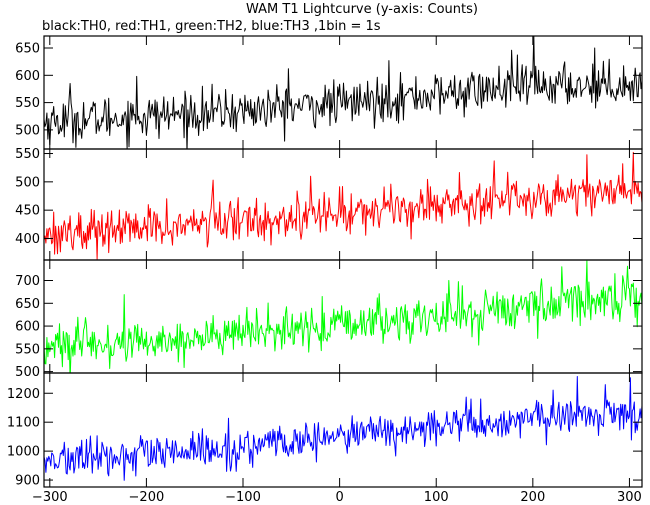 The image size is (650, 505). Describe the element at coordinates (27, 211) in the screenshot. I see `y-tick-label-th1: 450` at that location.